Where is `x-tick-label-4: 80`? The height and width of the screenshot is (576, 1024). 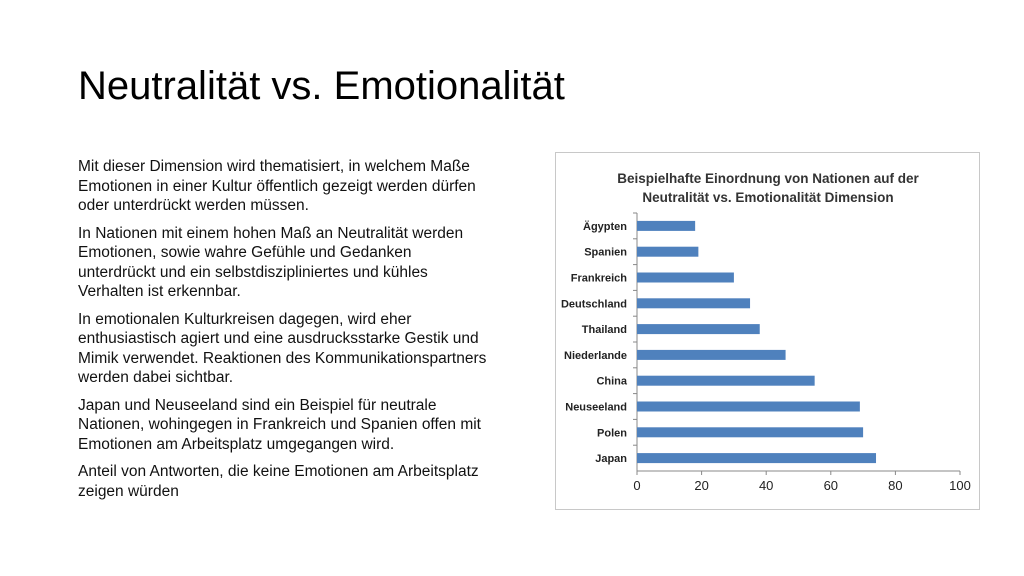
x-tick-label-4: 80 is located at coordinates (895, 485).